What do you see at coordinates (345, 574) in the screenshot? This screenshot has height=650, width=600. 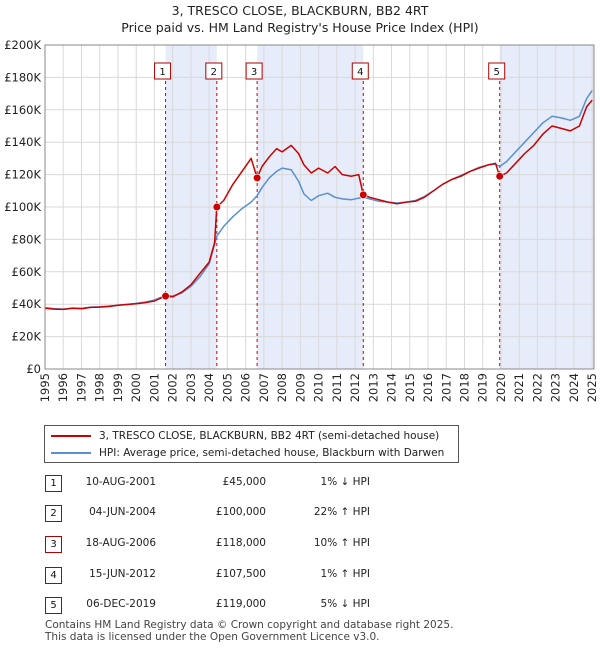 I see `transaction-hpi-diff: 1% ↑ HPI` at bounding box center [345, 574].